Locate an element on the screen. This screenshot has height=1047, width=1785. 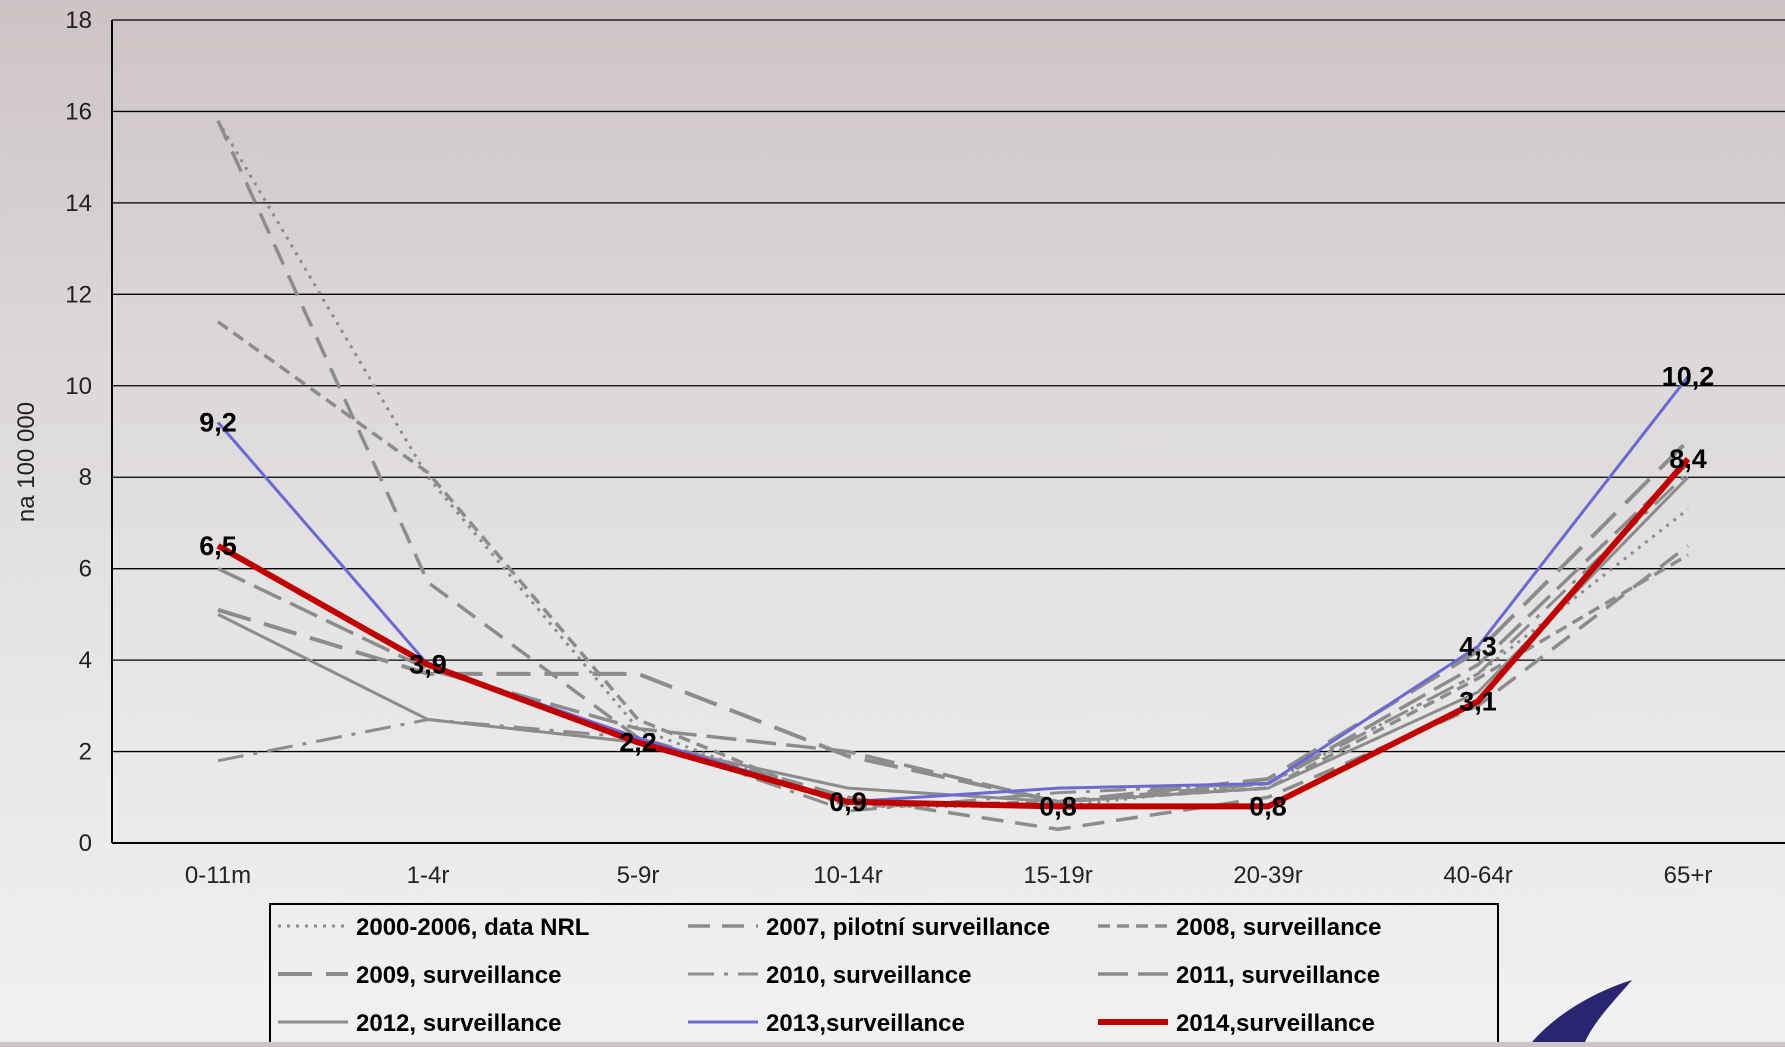
legend-label: 2014,surveillance is located at coordinates (1275, 1023).